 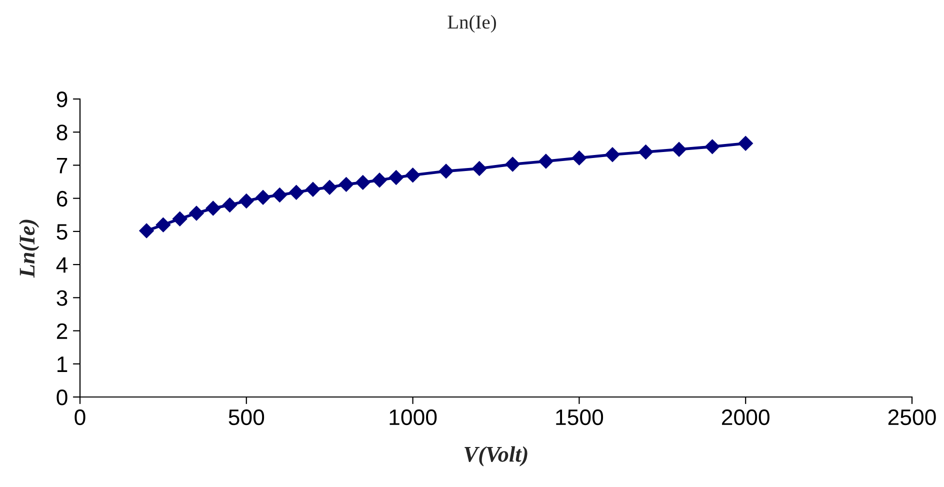 I want to click on x-tick-label: 2500, so click(x=912, y=417).